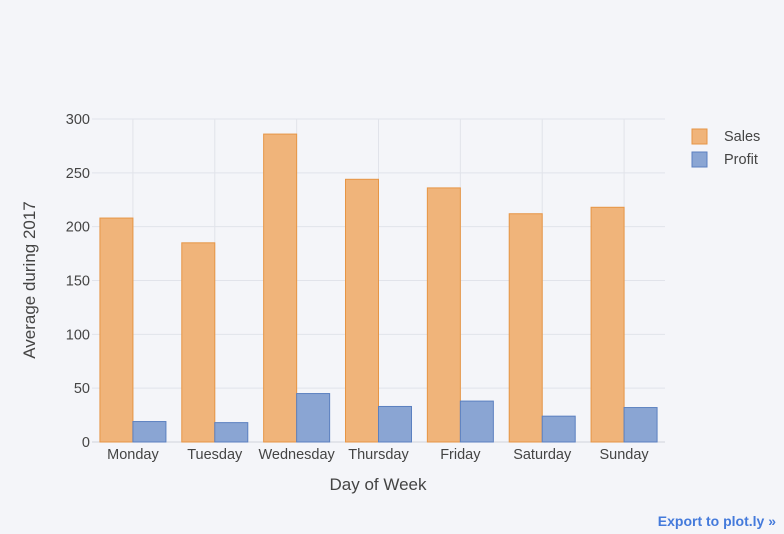  What do you see at coordinates (542, 455) in the screenshot?
I see `x-tick-label: Saturday` at bounding box center [542, 455].